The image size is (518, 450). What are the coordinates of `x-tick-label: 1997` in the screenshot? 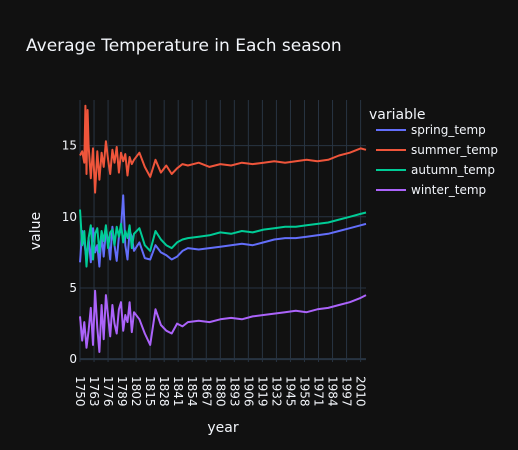 It's located at (347, 391).